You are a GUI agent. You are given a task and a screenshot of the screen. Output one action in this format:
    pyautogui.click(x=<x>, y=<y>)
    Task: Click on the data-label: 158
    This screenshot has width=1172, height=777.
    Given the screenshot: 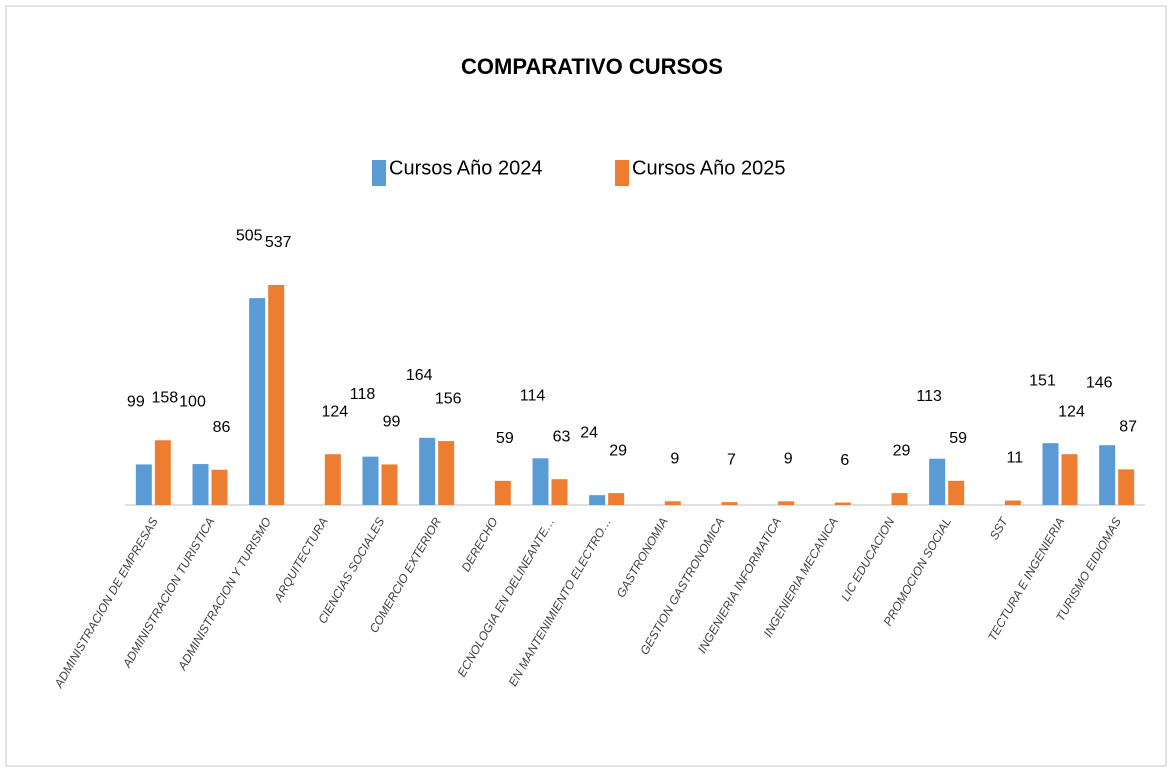 What is the action you would take?
    pyautogui.click(x=164, y=397)
    